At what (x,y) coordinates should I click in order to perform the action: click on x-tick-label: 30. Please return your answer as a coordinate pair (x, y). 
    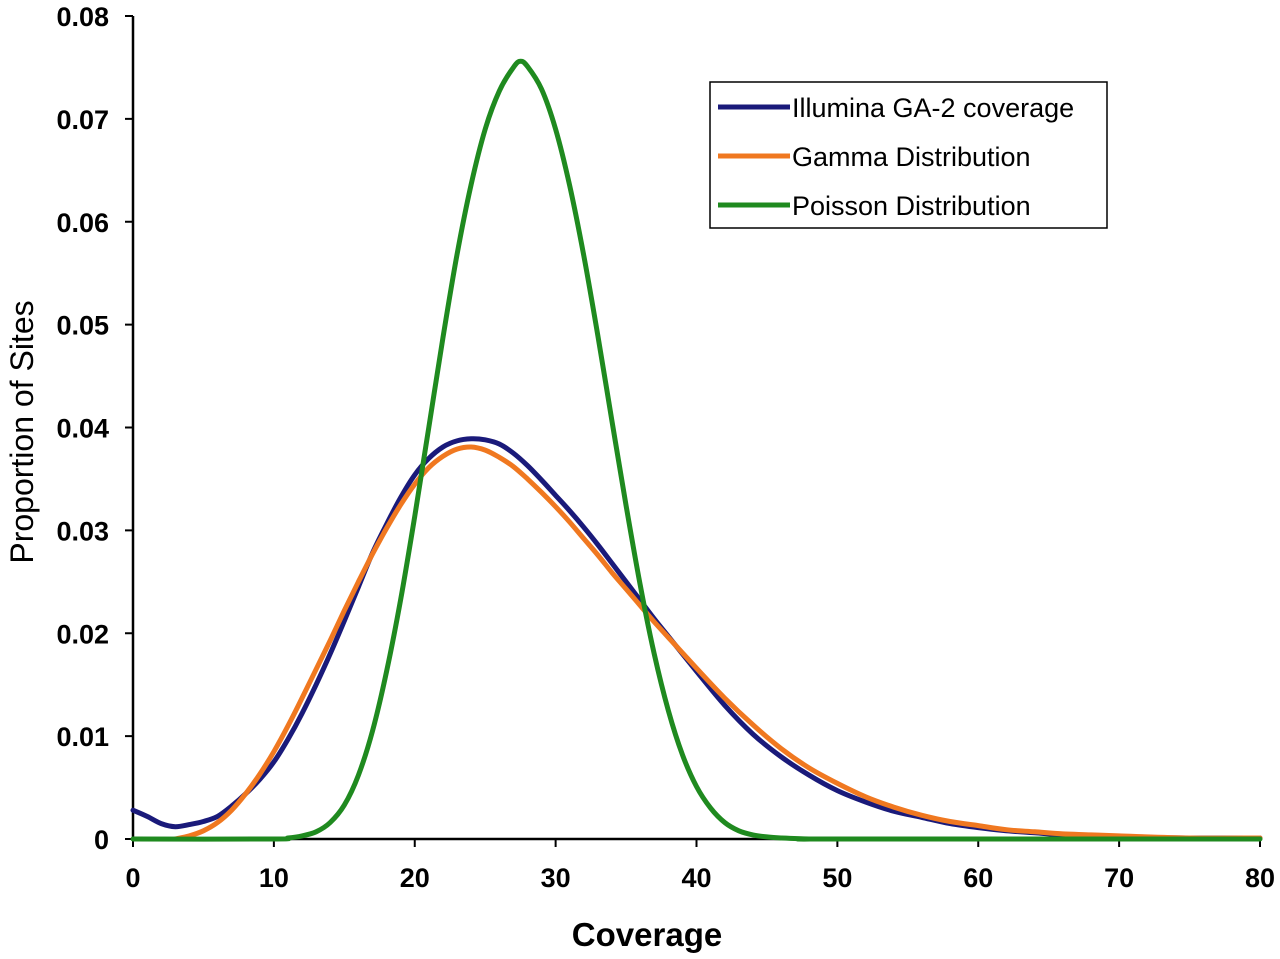
    Looking at the image, I should click on (556, 878).